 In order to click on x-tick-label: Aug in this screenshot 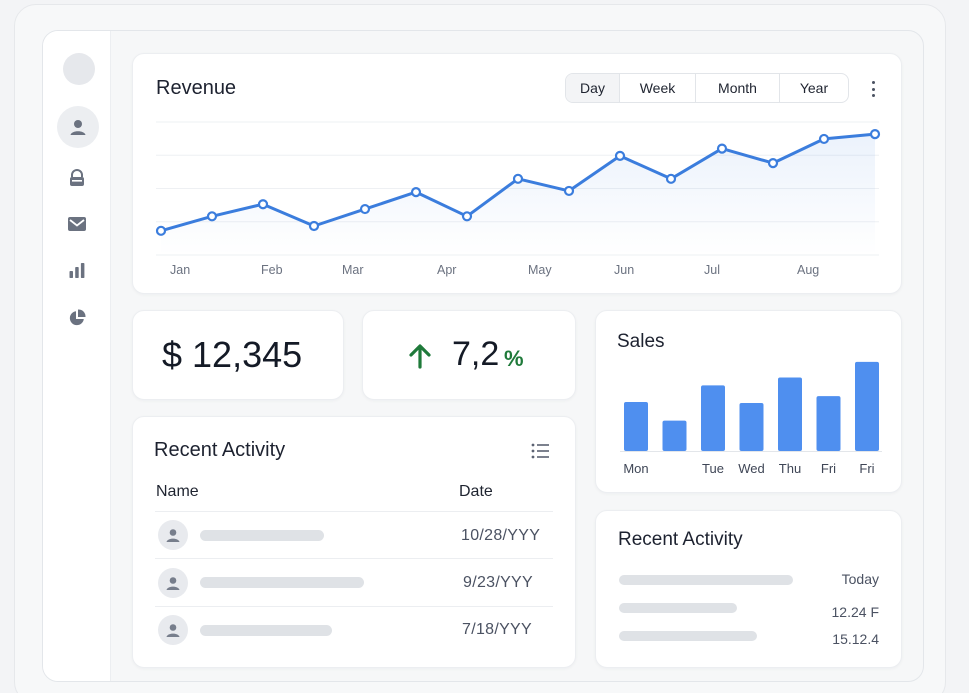, I will do `click(808, 270)`.